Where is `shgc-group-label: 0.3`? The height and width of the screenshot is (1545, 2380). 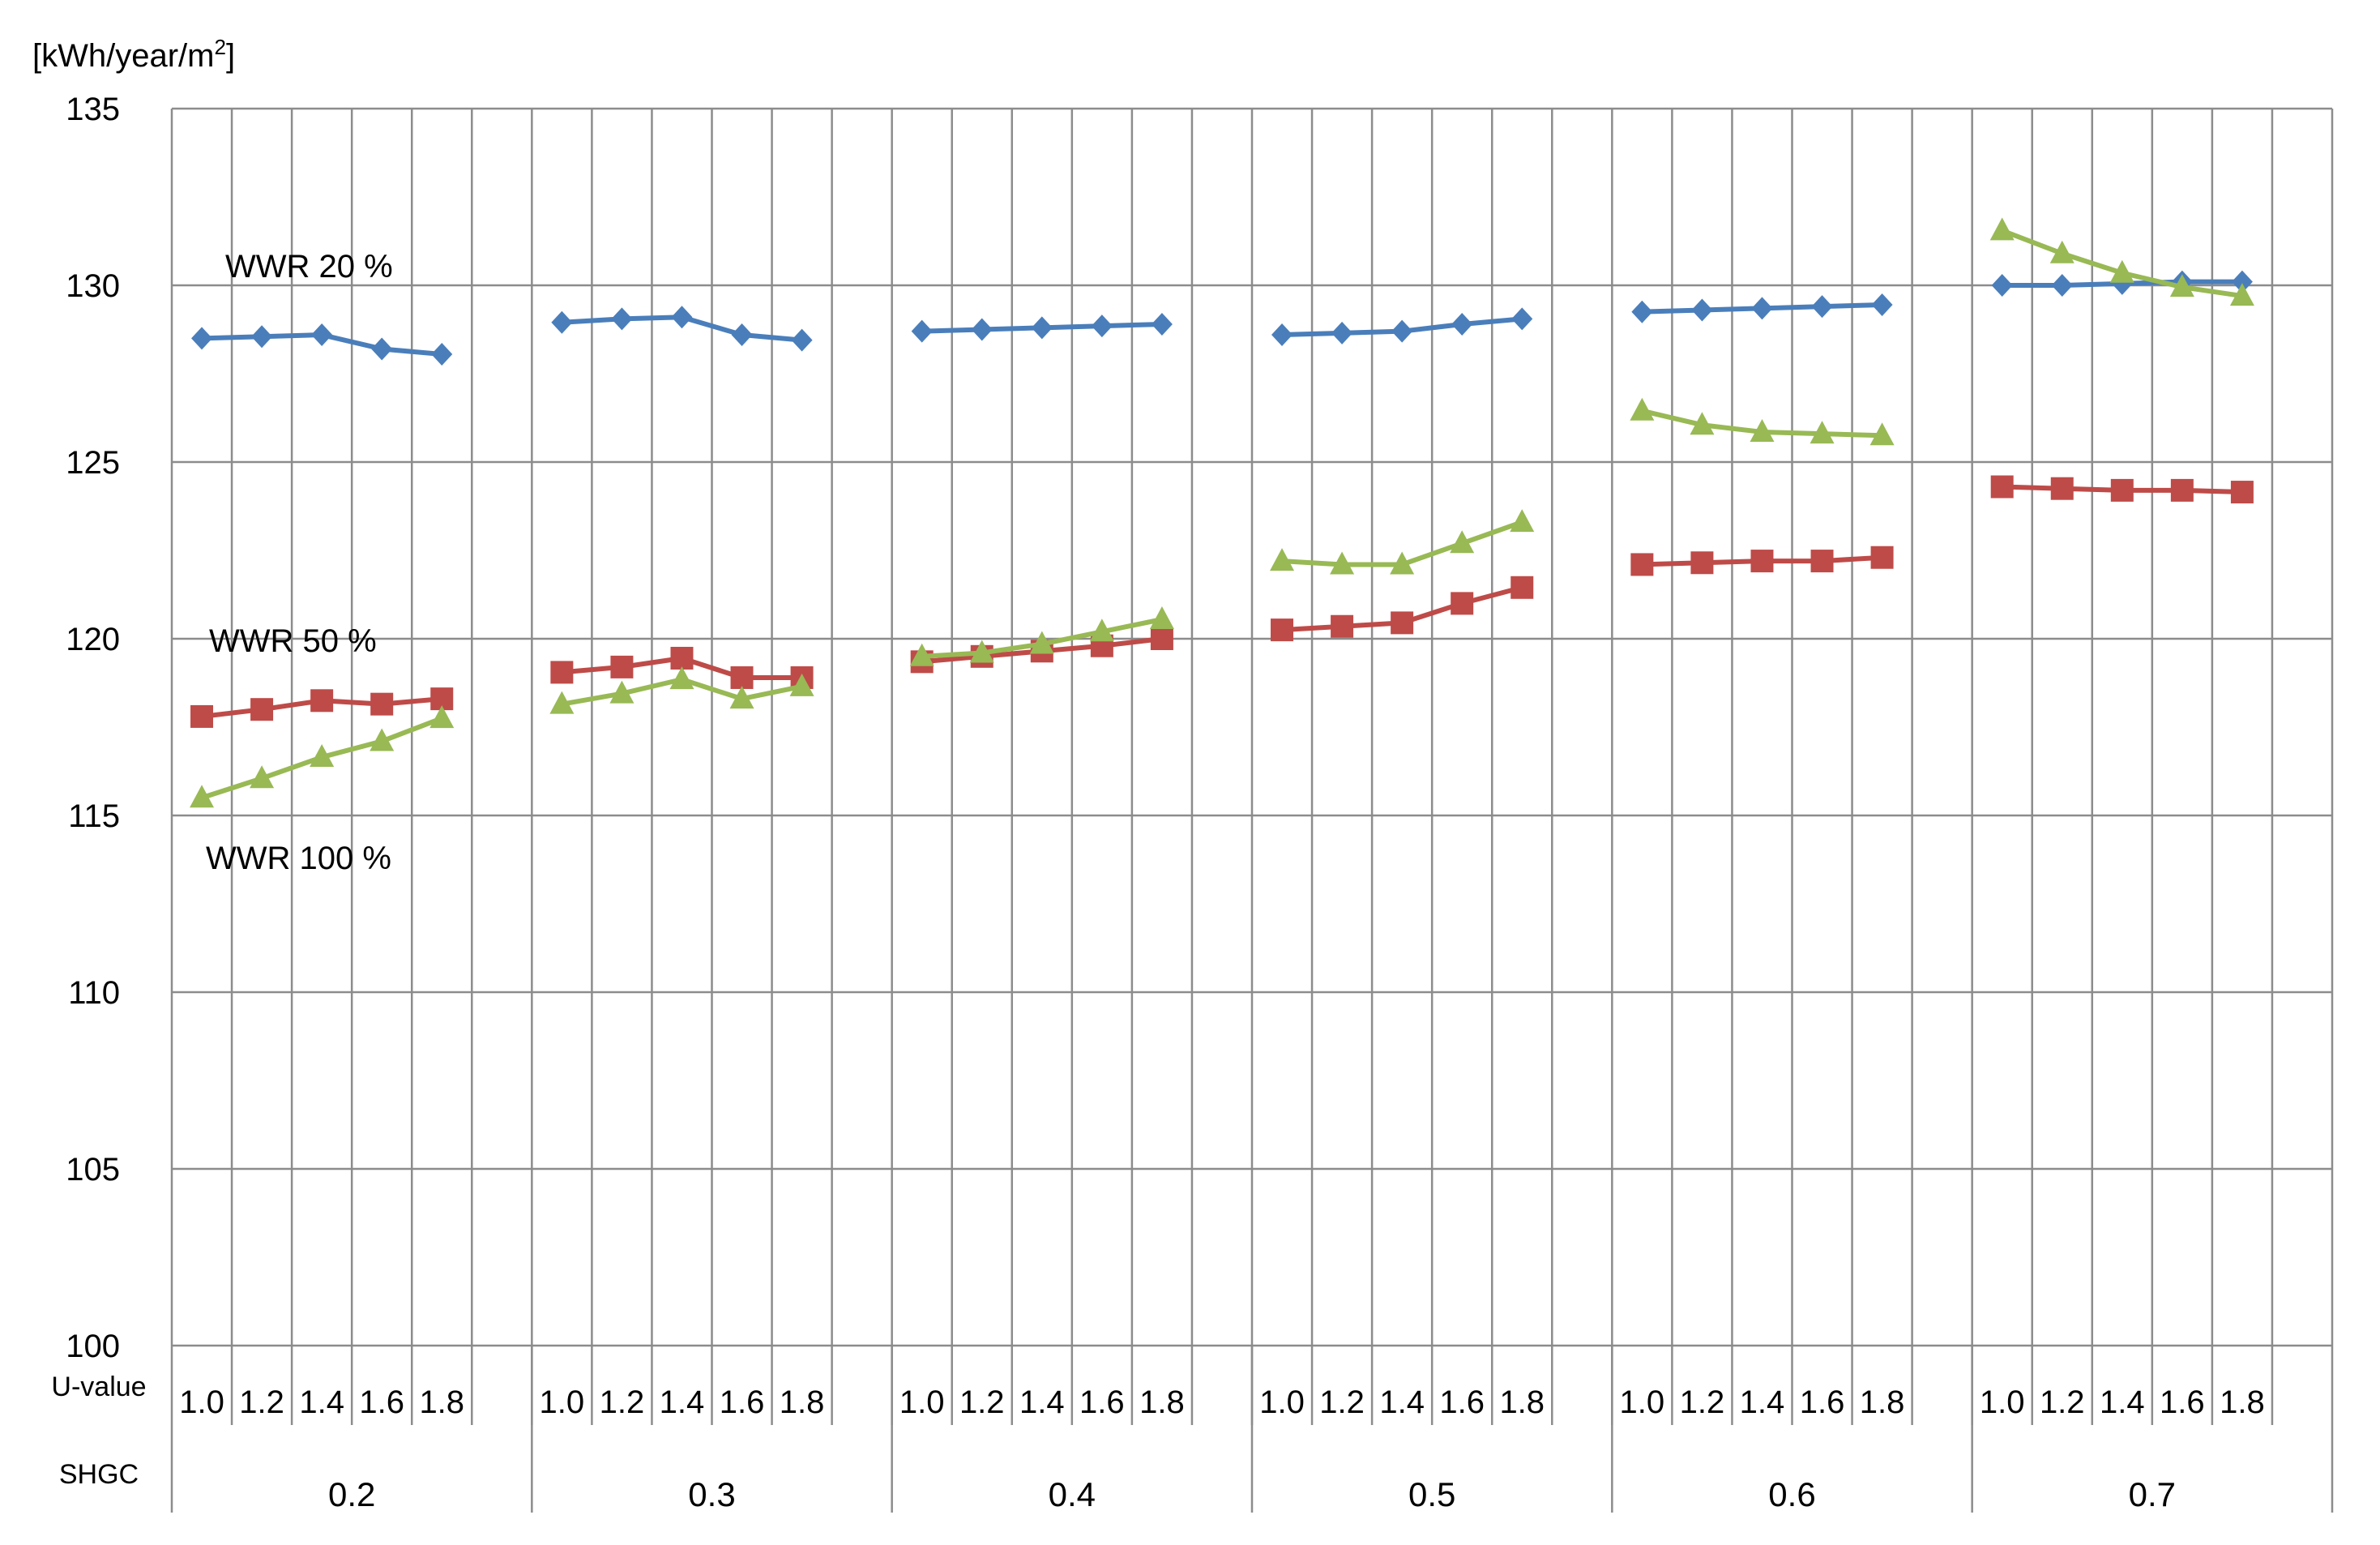 shgc-group-label: 0.3 is located at coordinates (712, 1494).